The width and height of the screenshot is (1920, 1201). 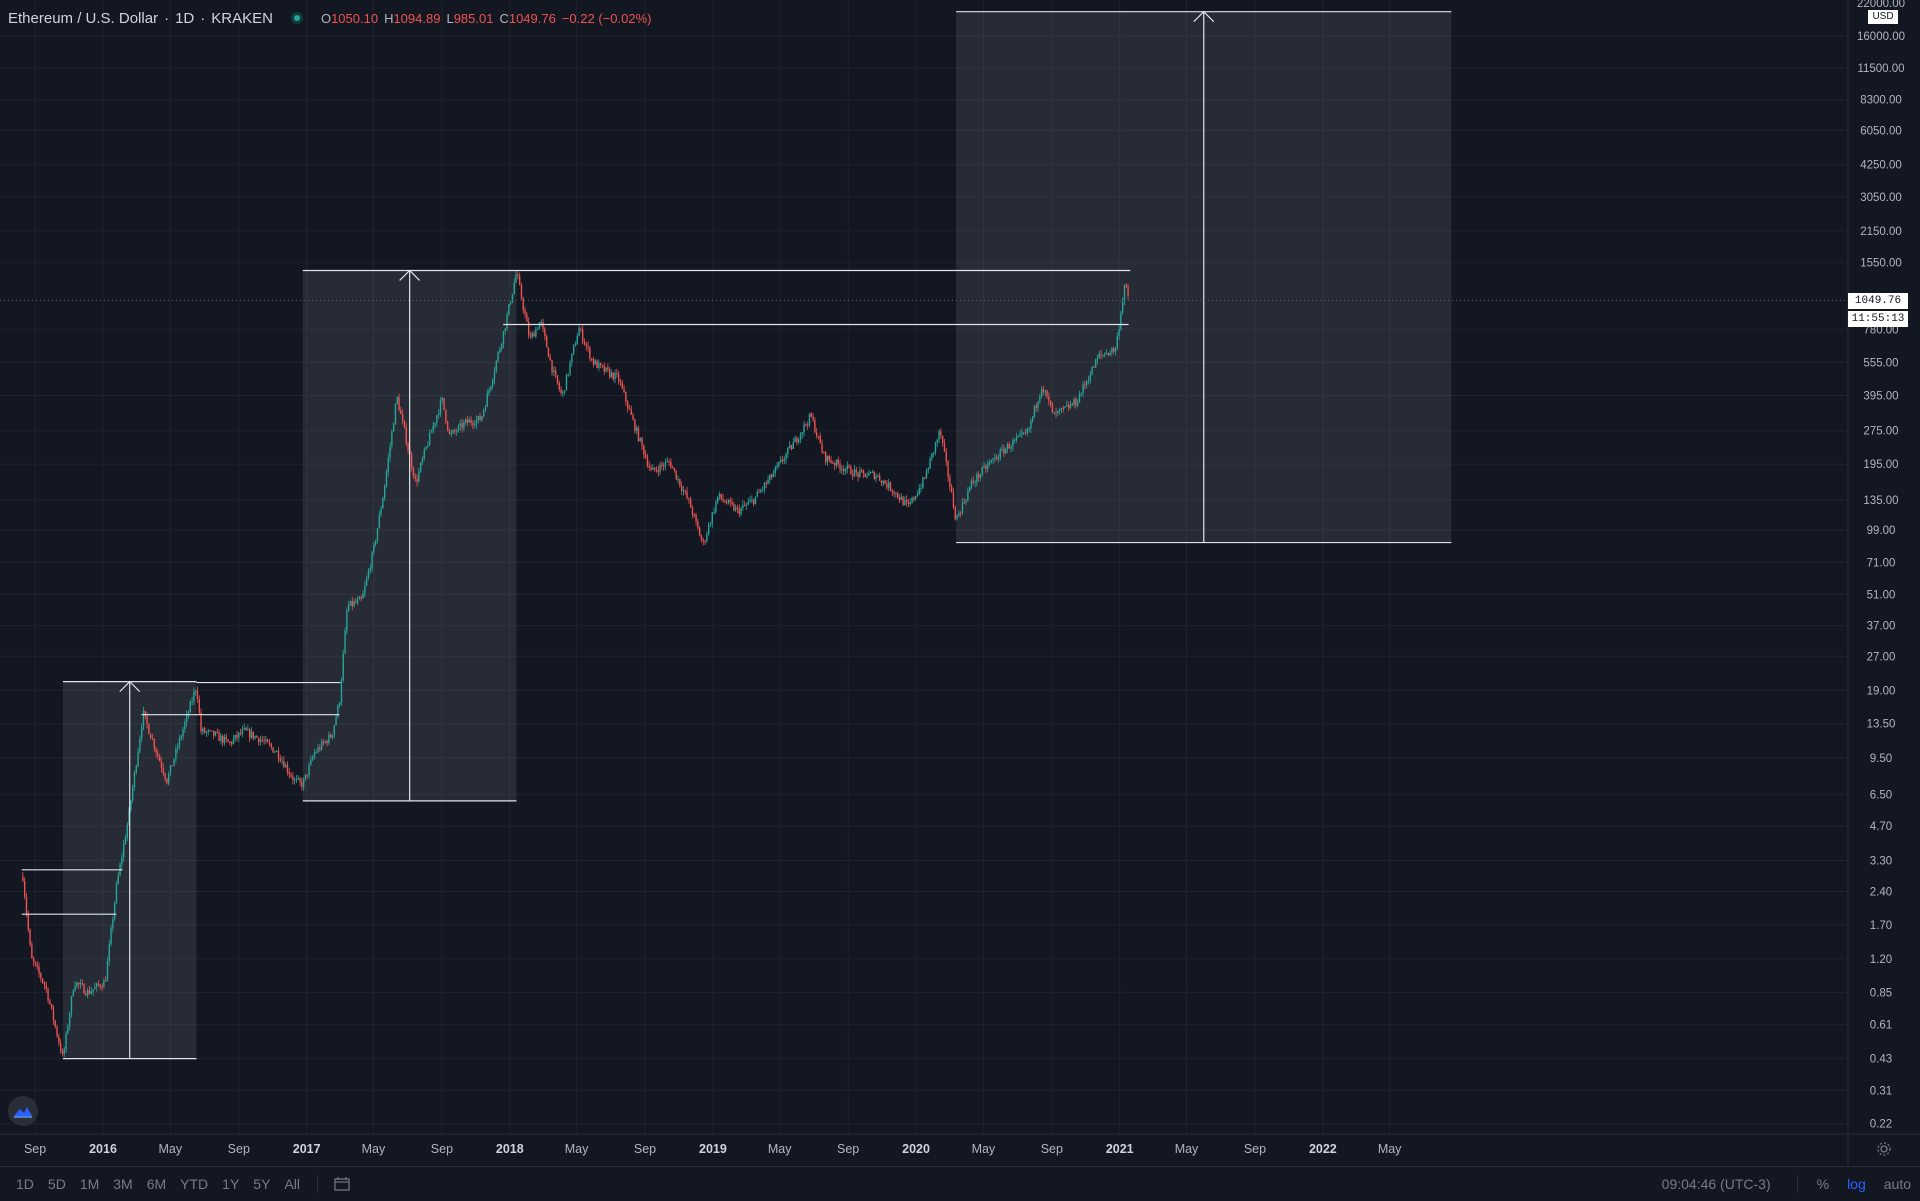 What do you see at coordinates (1880, 363) in the screenshot?
I see `price-tick-label: 555.00` at bounding box center [1880, 363].